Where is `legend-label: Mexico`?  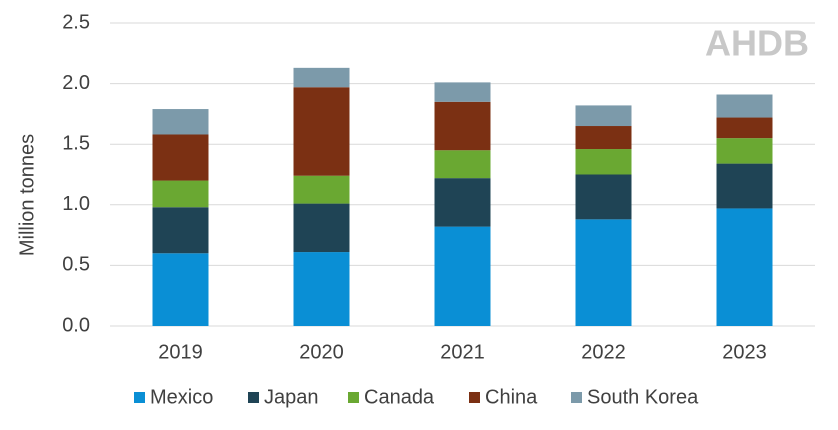
legend-label: Mexico is located at coordinates (181, 397).